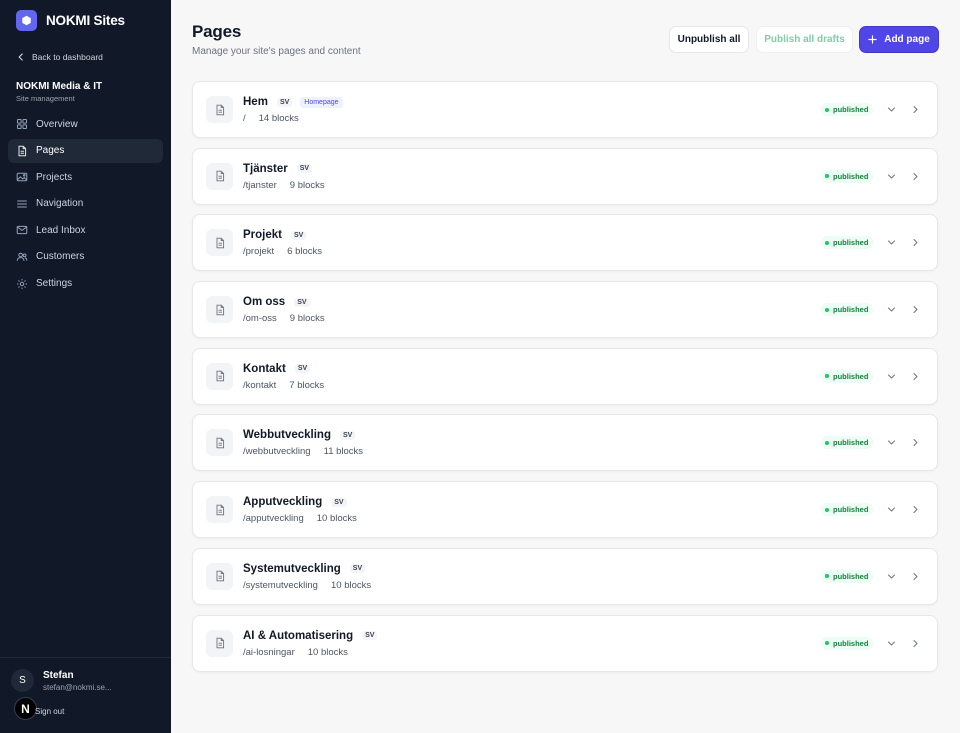 The width and height of the screenshot is (960, 733). What do you see at coordinates (299, 435) in the screenshot?
I see `page-title-line: Webbutveckling SV` at bounding box center [299, 435].